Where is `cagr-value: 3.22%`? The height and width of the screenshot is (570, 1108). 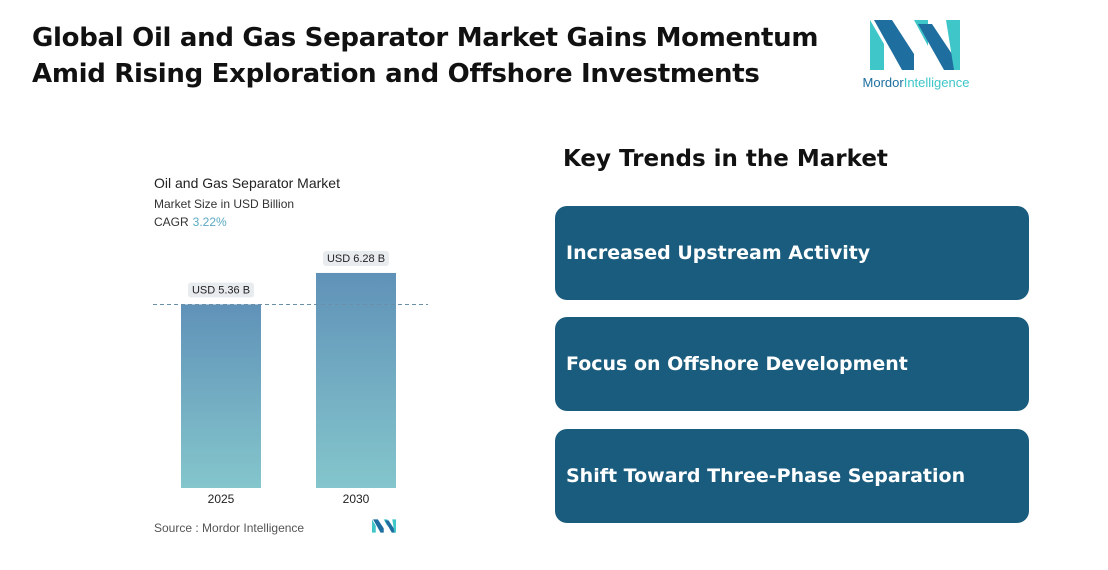 cagr-value: 3.22% is located at coordinates (209, 222).